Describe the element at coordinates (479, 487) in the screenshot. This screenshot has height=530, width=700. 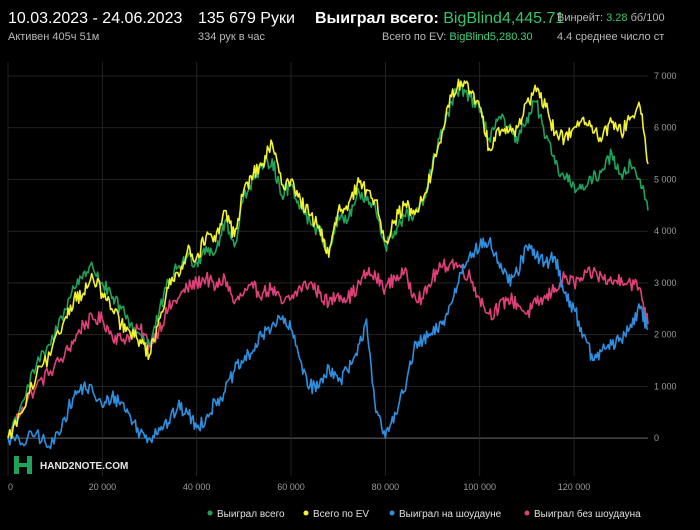
I see `x-tick-label: 100 000` at that location.